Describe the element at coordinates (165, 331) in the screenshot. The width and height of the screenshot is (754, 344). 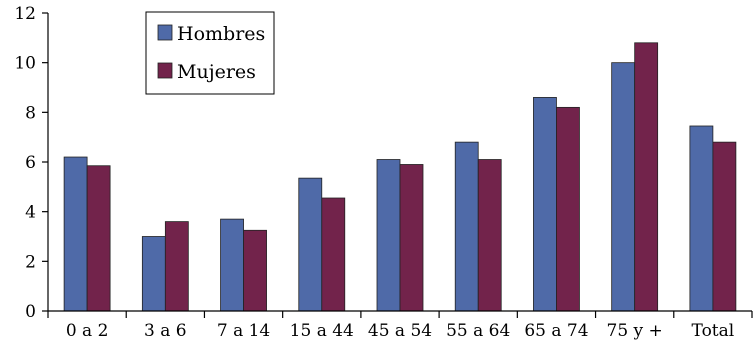
I see `x-tick-label: 3 a 6` at that location.